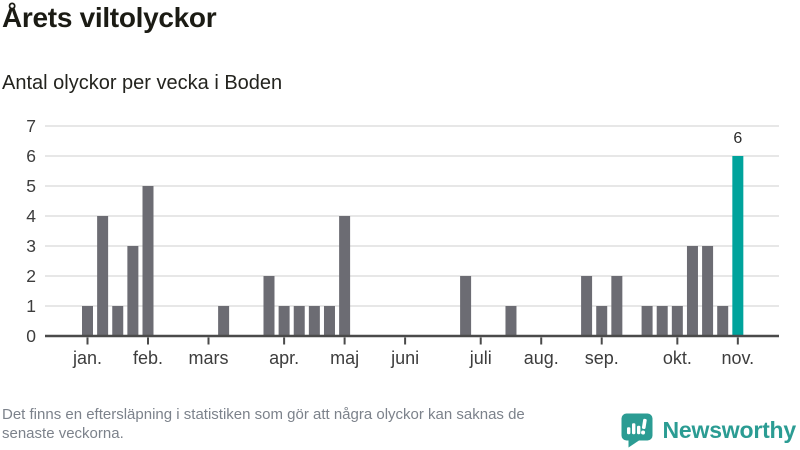 The width and height of the screenshot is (800, 450). I want to click on y-axis-tick-label: 4, so click(31, 216).